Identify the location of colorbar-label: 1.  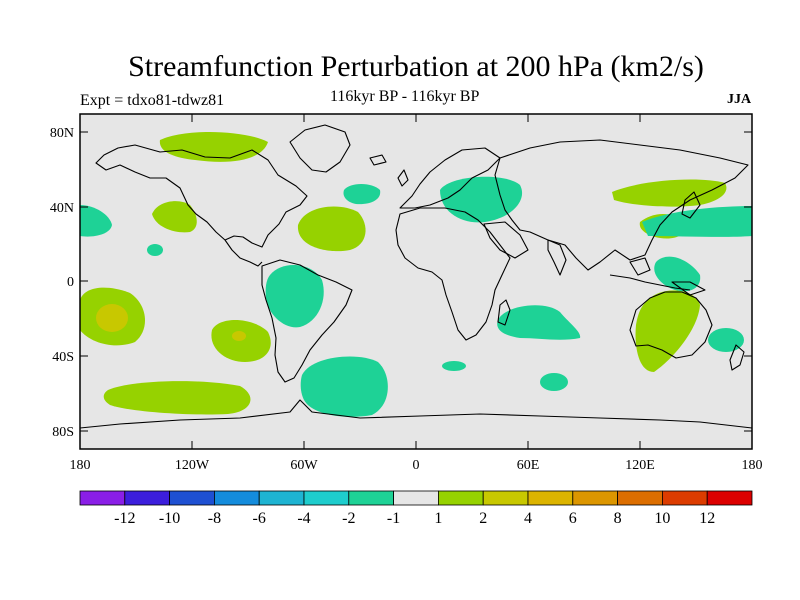
(438, 518).